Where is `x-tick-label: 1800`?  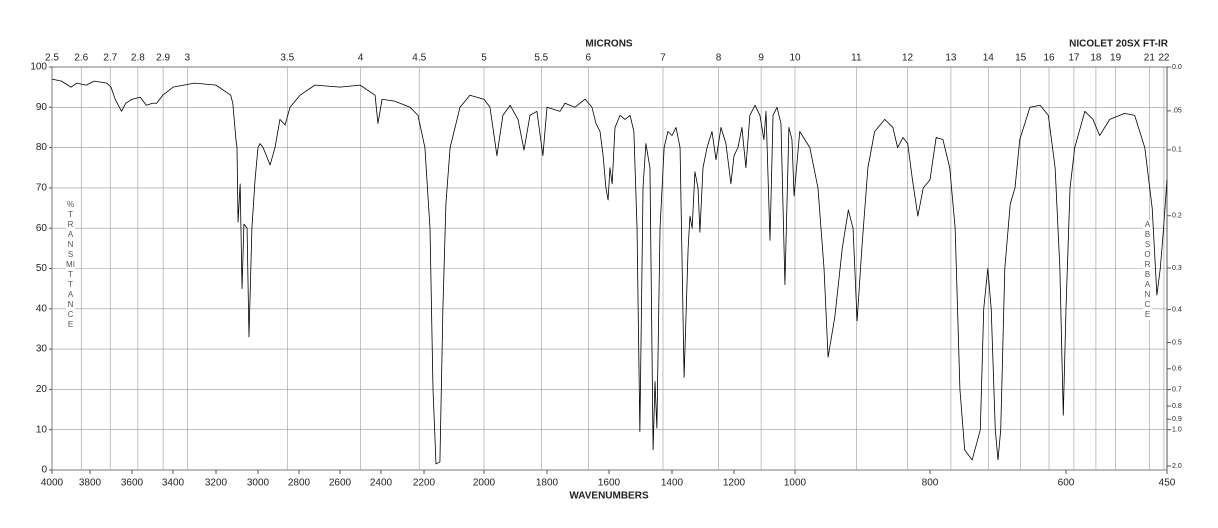 x-tick-label: 1800 is located at coordinates (547, 483).